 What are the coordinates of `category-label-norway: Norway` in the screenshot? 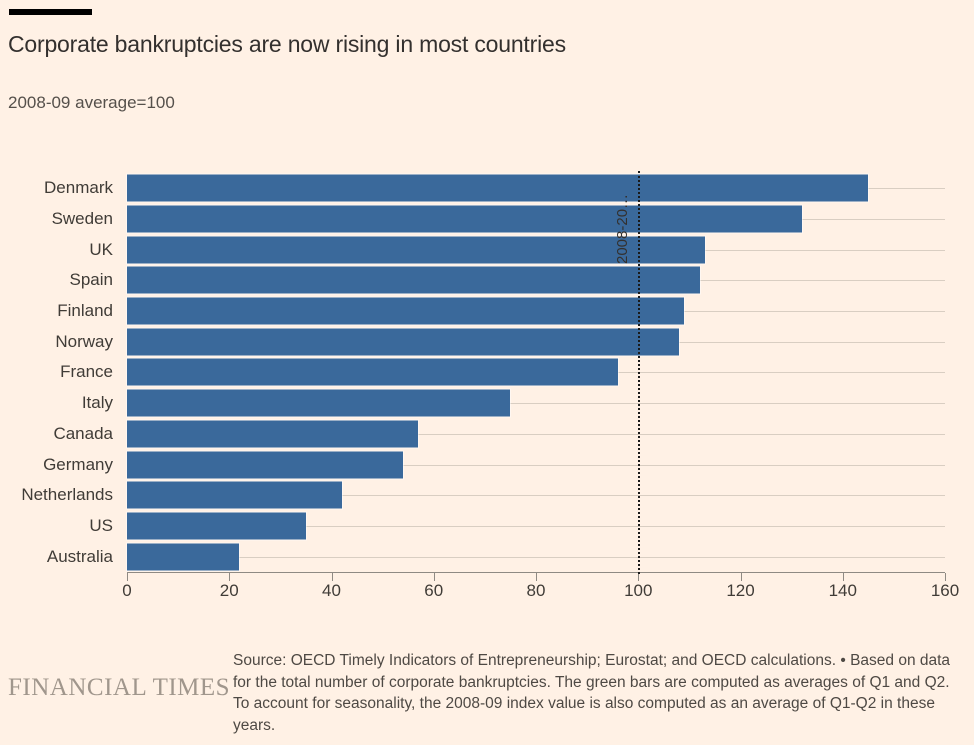 It's located at (84, 341).